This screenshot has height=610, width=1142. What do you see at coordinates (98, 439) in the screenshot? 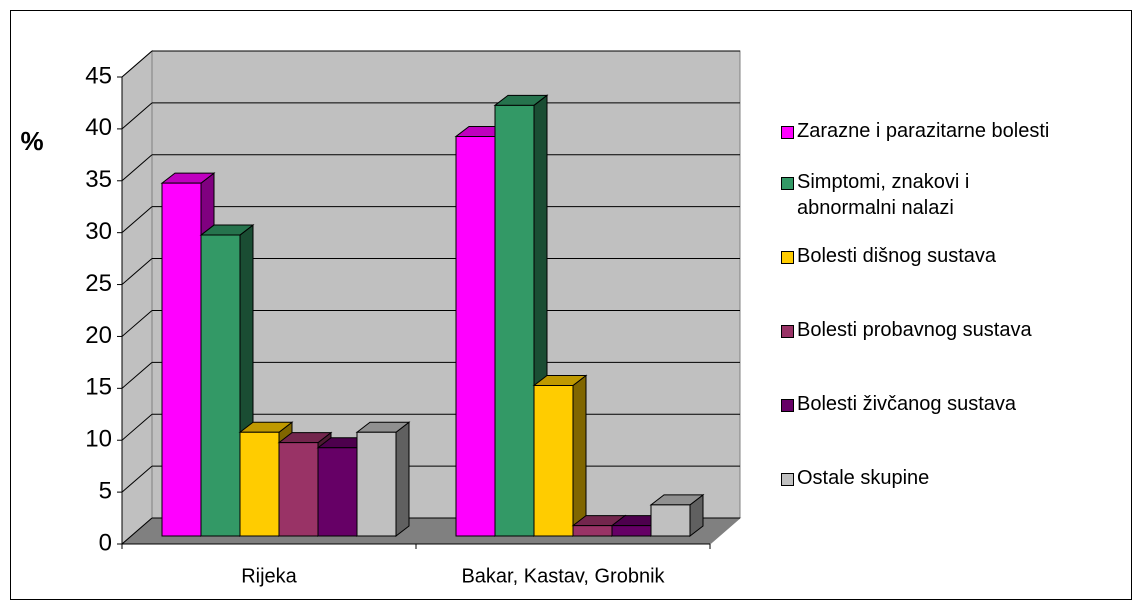
I see `y-tick-label: 10` at bounding box center [98, 439].